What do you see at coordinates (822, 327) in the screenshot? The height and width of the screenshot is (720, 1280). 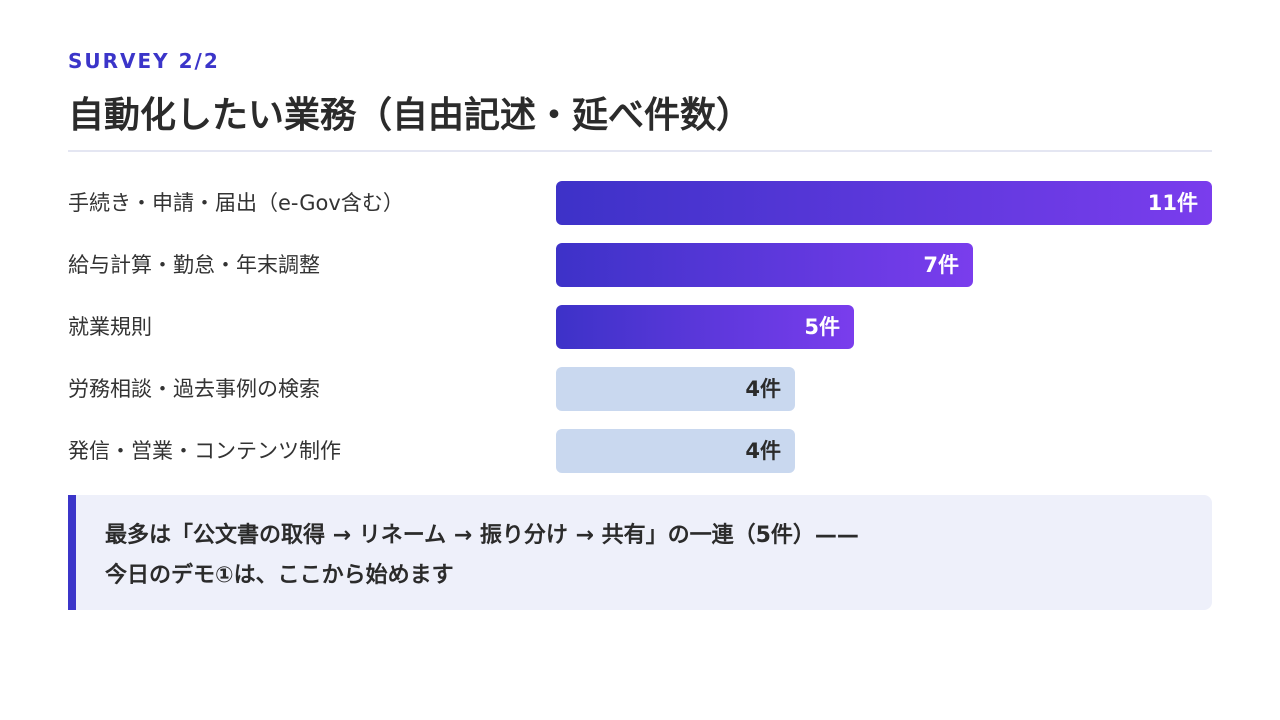 I see `bar-value-label: 5件` at bounding box center [822, 327].